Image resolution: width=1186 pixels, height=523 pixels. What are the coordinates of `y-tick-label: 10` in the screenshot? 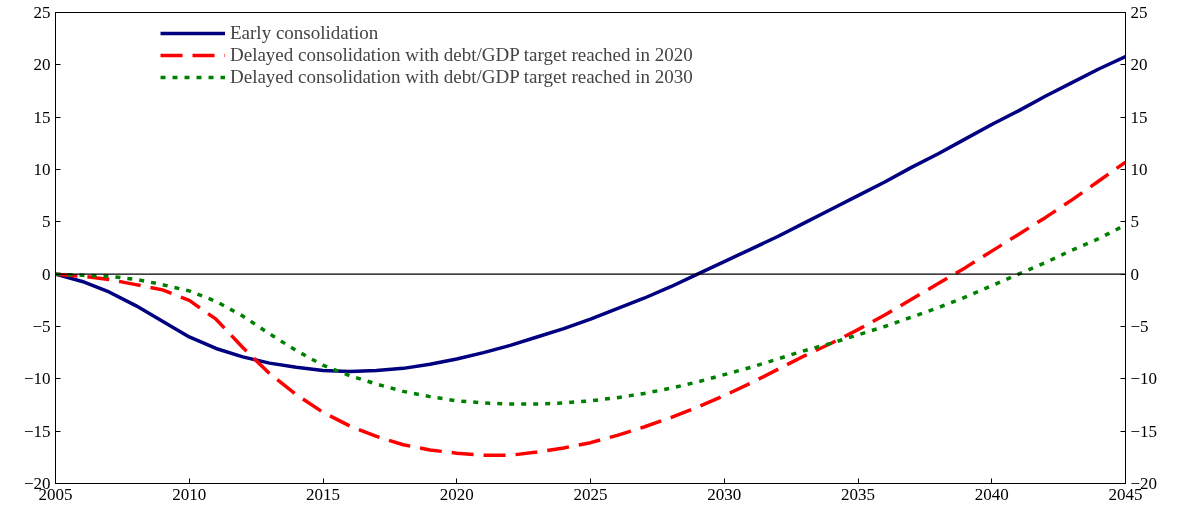 It's located at (42, 169).